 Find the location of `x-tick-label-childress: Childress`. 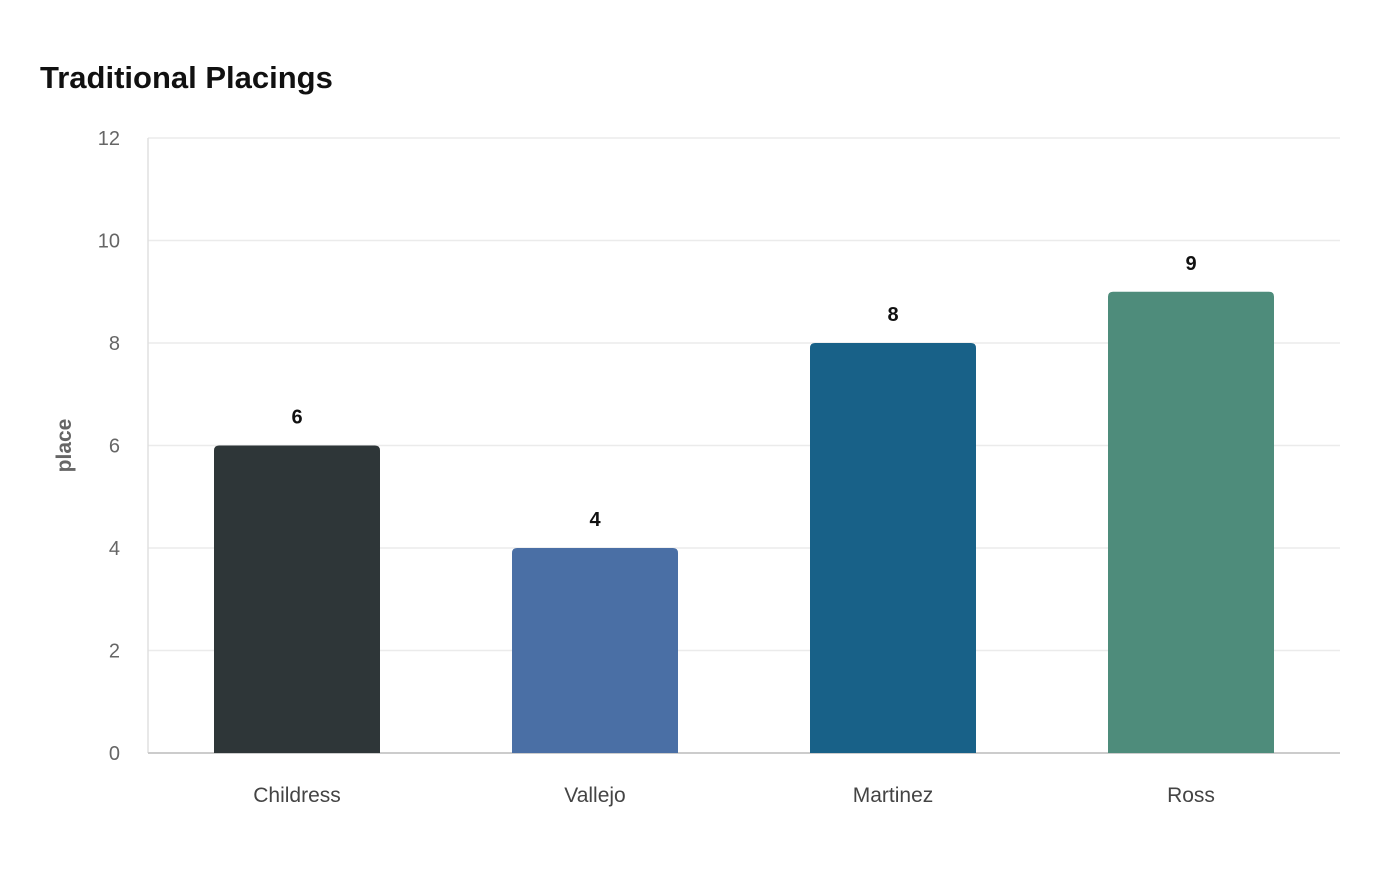

x-tick-label-childress: Childress is located at coordinates (297, 795).